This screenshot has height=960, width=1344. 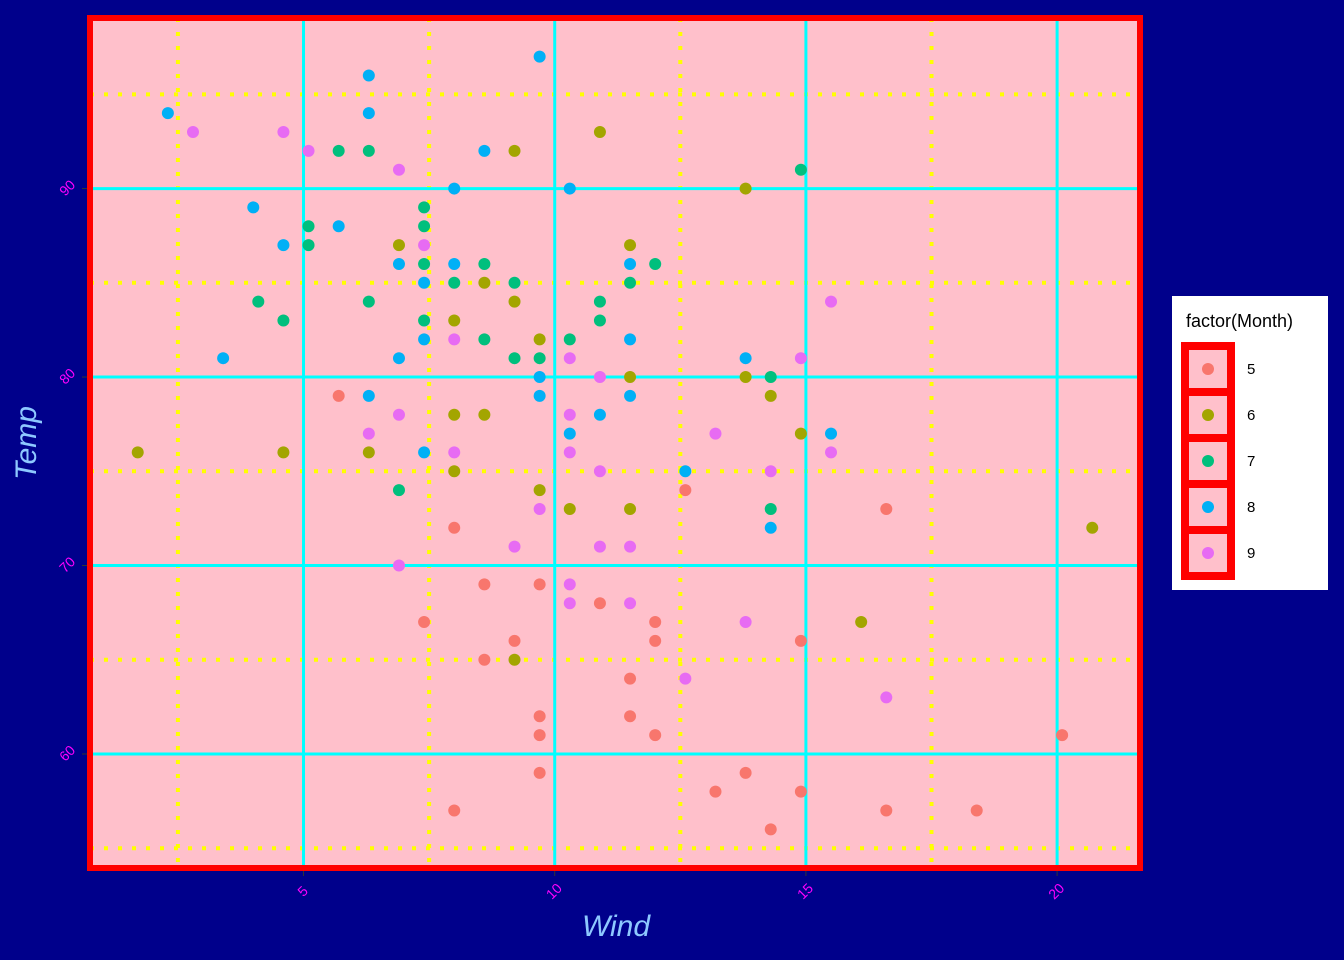 I want to click on legend-label: 6, so click(x=1251, y=415).